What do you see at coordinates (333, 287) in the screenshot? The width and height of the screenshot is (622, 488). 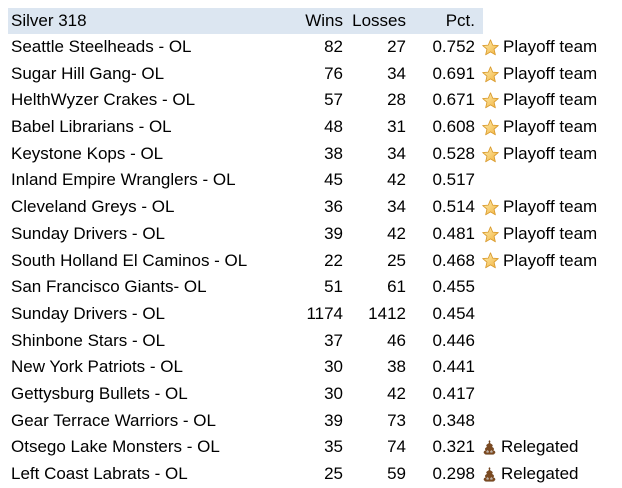 I see `wins-cell: 51` at bounding box center [333, 287].